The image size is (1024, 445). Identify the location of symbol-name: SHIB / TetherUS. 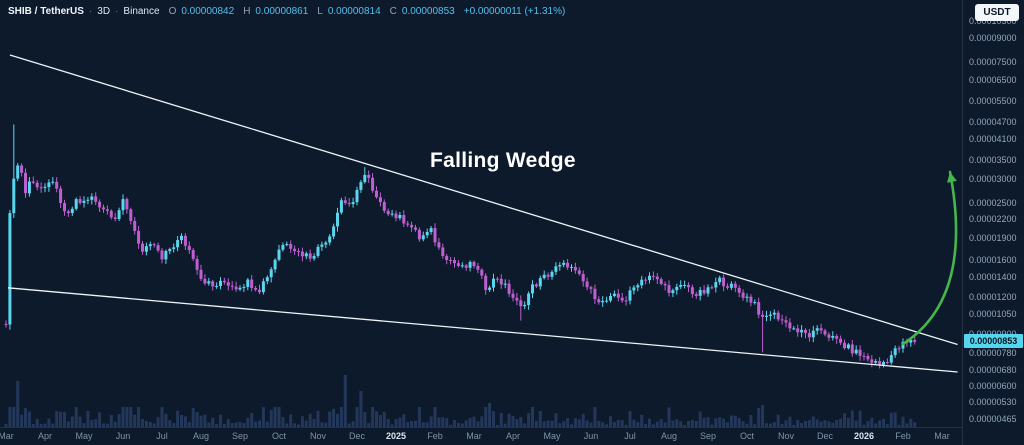
(46, 11).